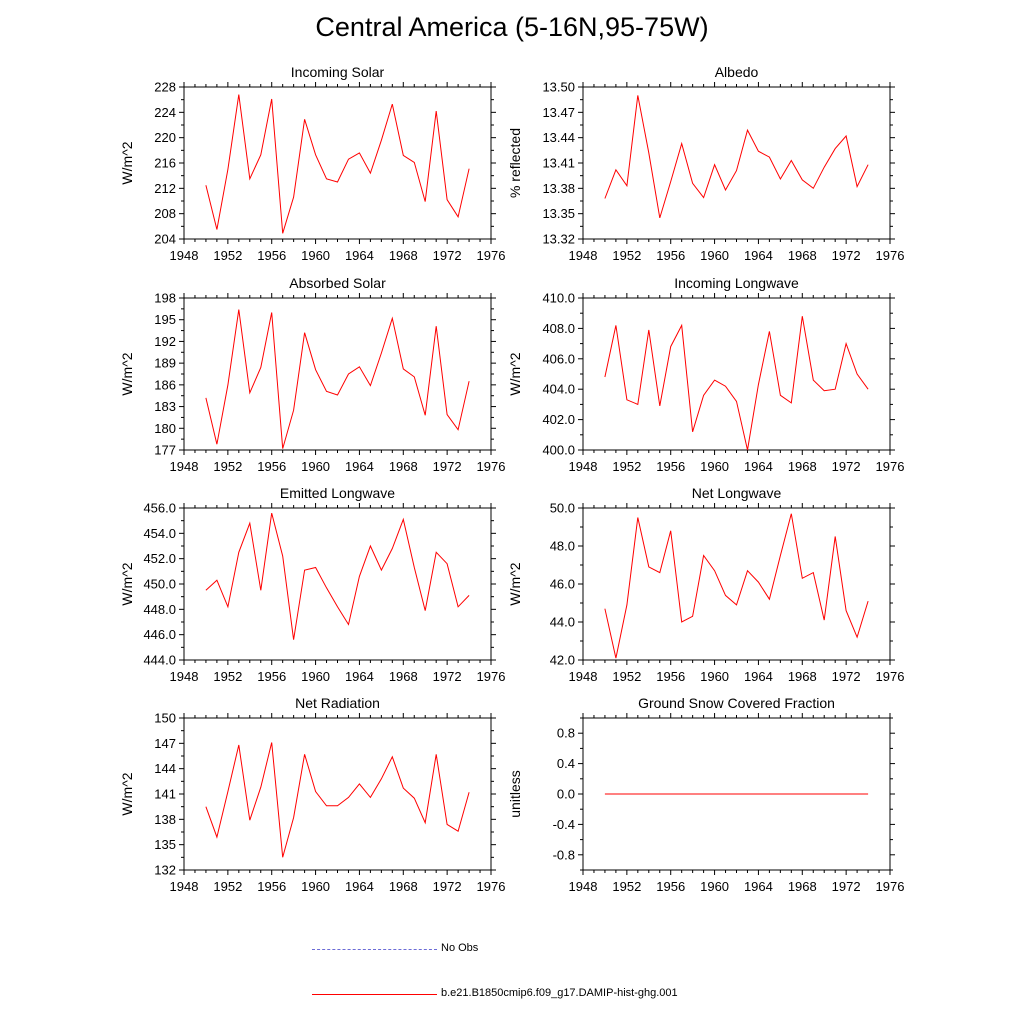 The height and width of the screenshot is (1024, 1024). Describe the element at coordinates (159, 634) in the screenshot. I see `y-tick-label: 446.0` at that location.